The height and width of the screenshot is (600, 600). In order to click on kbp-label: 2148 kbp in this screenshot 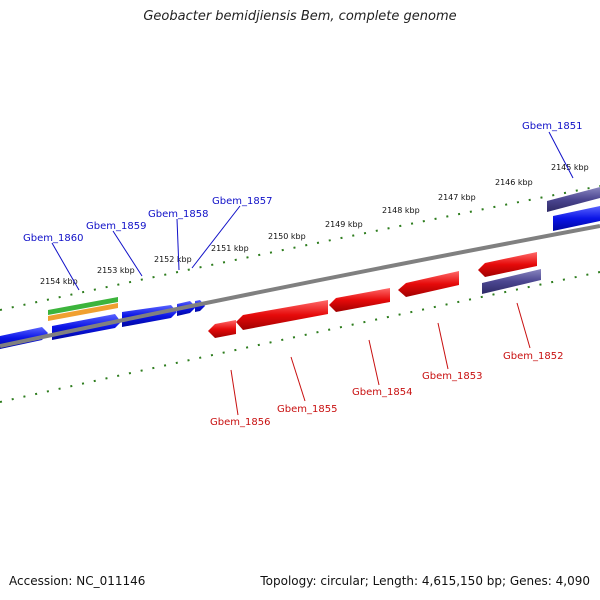, I will do `click(401, 210)`.